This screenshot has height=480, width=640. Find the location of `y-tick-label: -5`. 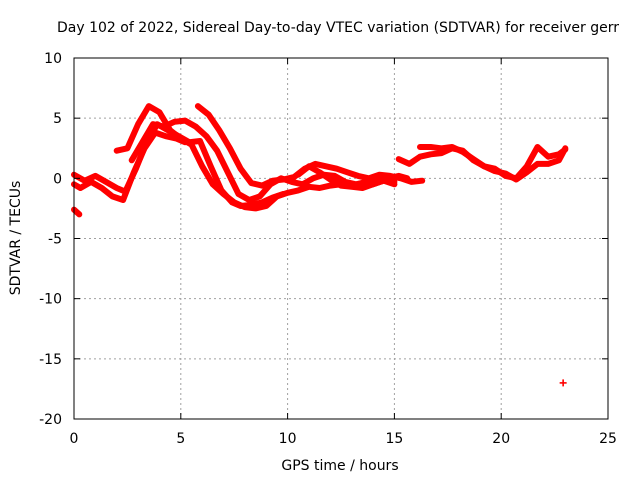

y-tick-label: -5 is located at coordinates (55, 240).